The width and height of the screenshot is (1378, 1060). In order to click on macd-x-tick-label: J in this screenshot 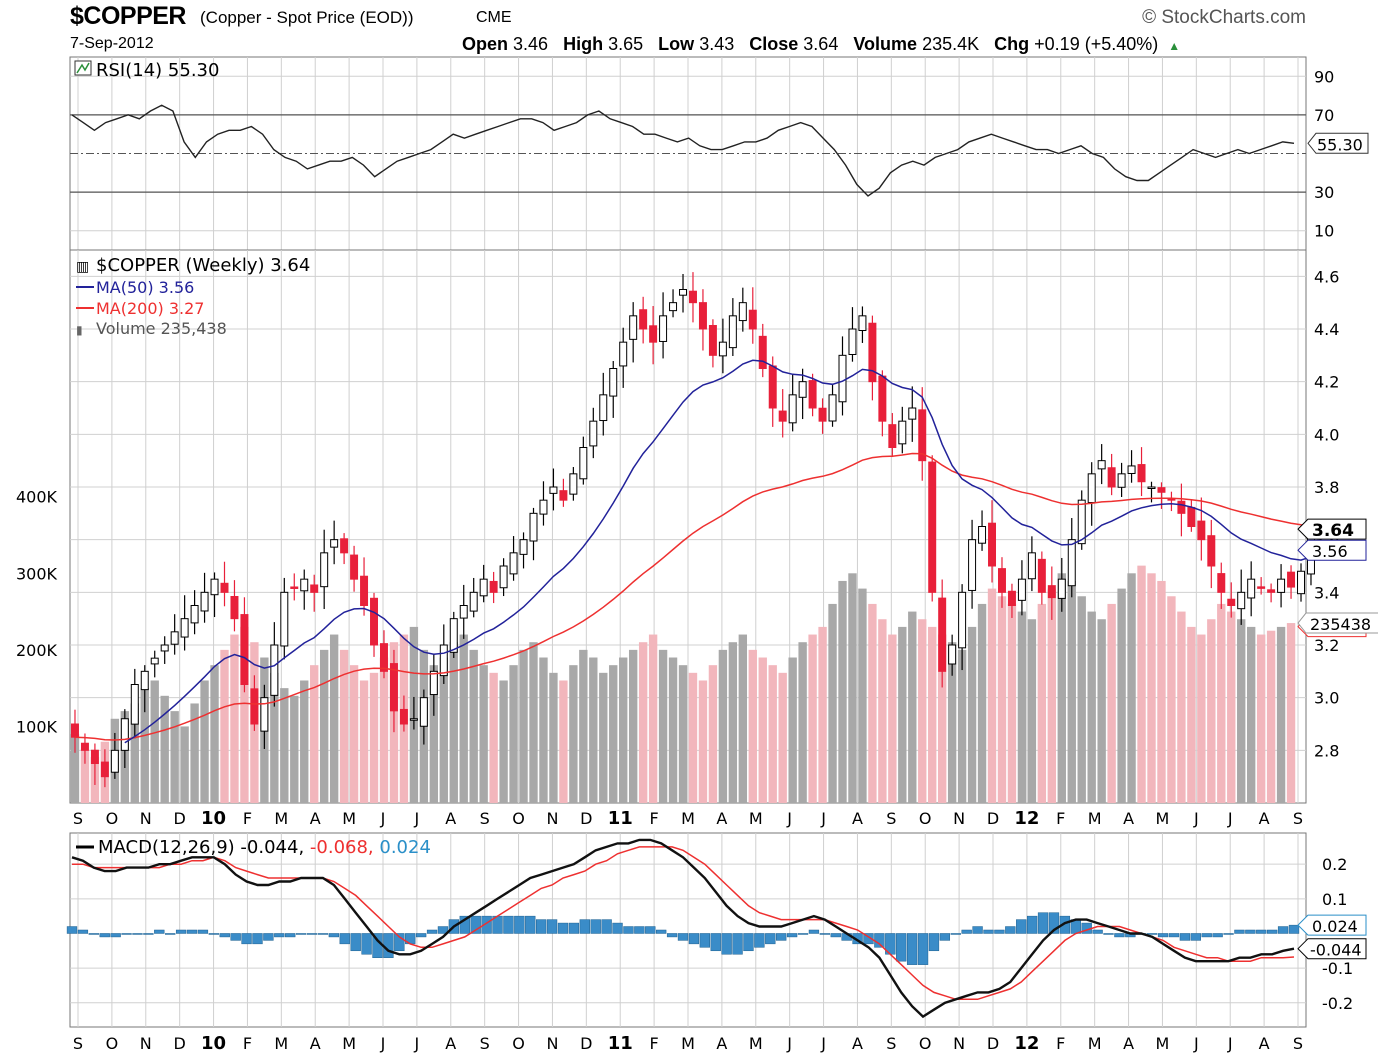, I will do `click(1196, 1043)`.